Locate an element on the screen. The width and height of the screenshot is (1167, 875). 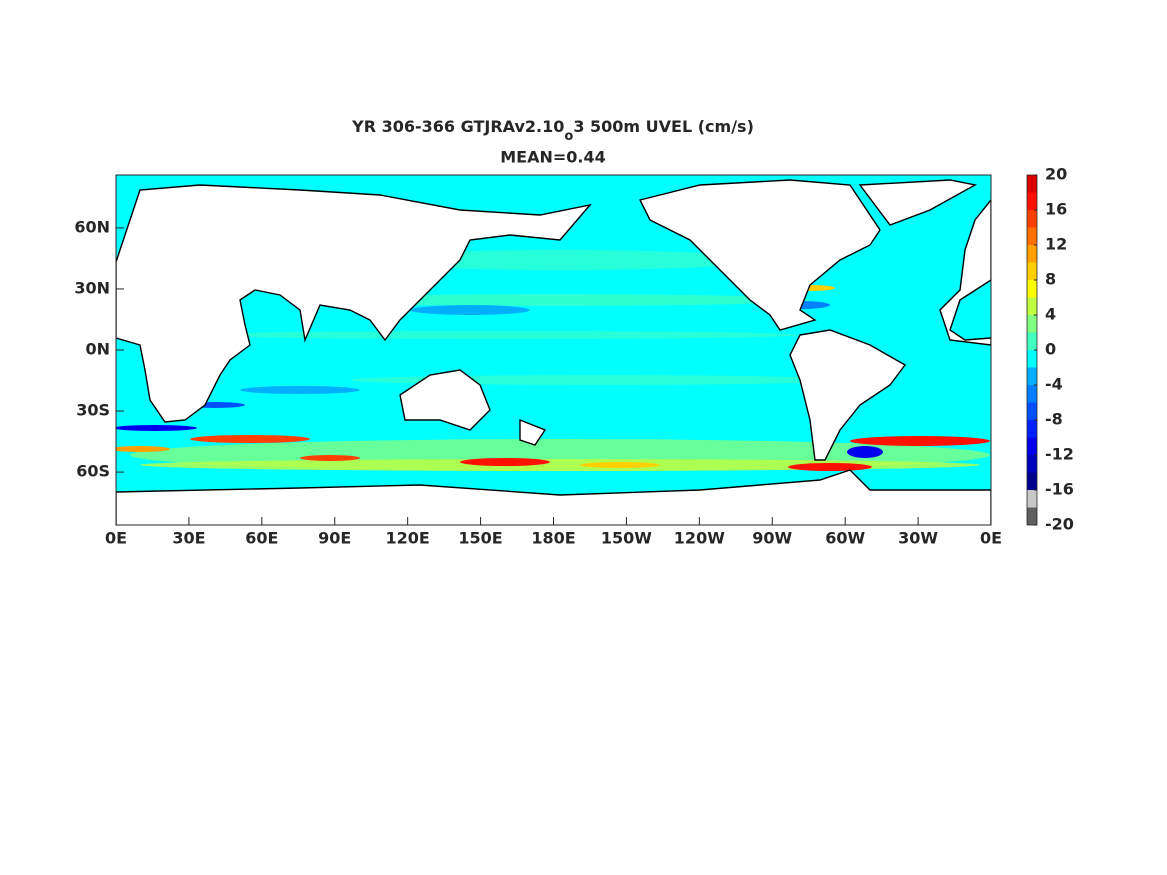
colorbar-tick-label: 8 is located at coordinates (1050, 279).